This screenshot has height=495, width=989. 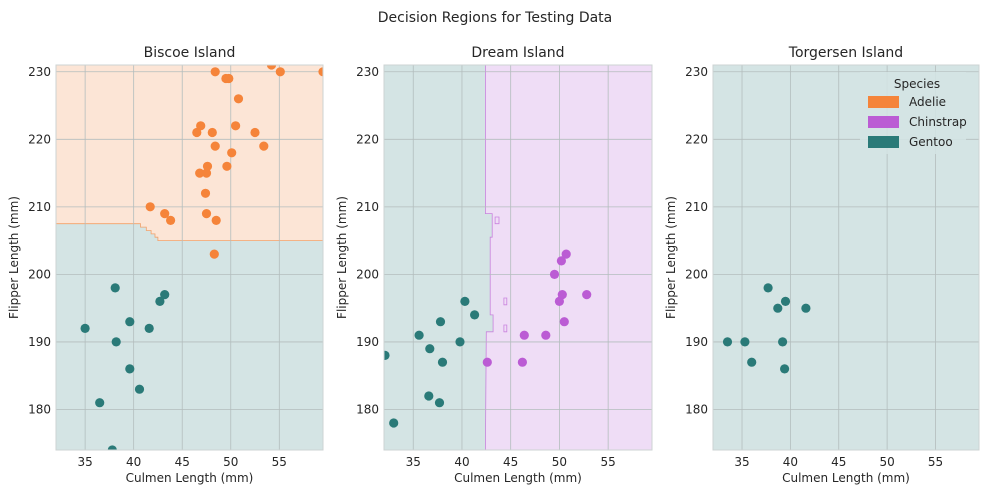 I want to click on data-points, so click(x=766, y=328).